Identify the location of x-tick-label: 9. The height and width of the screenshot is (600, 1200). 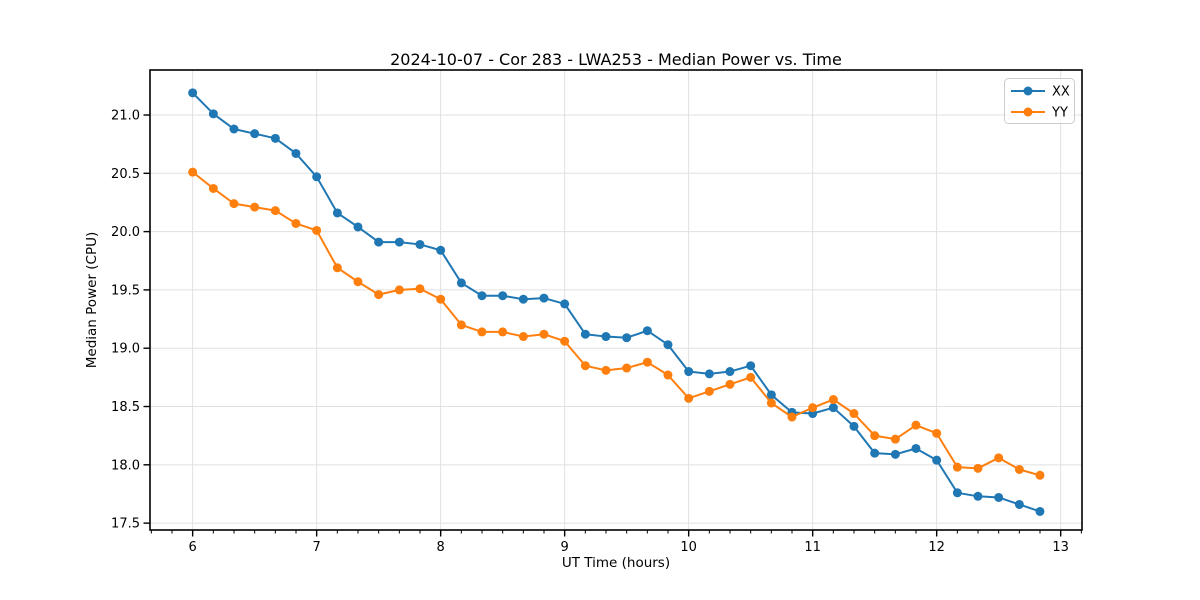
(565, 547).